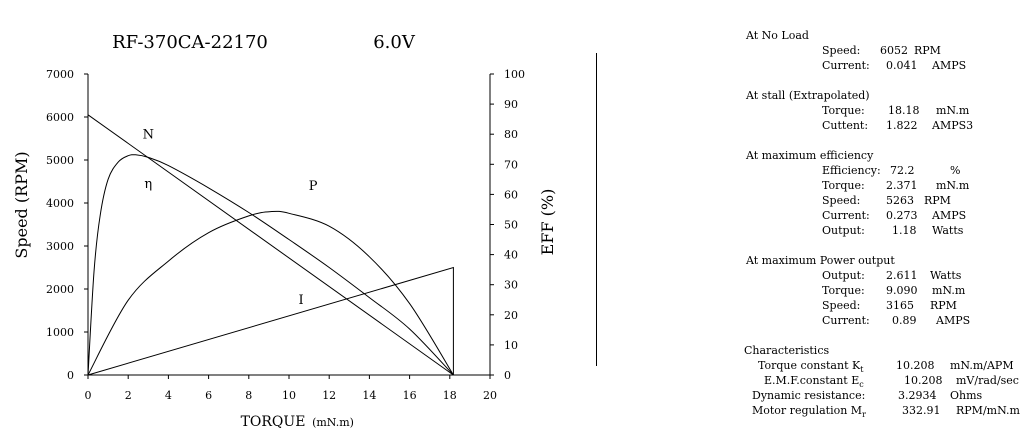 This screenshot has height=439, width=1029. Describe the element at coordinates (846, 320) in the screenshot. I see `max-power-current-label: Current:` at that location.